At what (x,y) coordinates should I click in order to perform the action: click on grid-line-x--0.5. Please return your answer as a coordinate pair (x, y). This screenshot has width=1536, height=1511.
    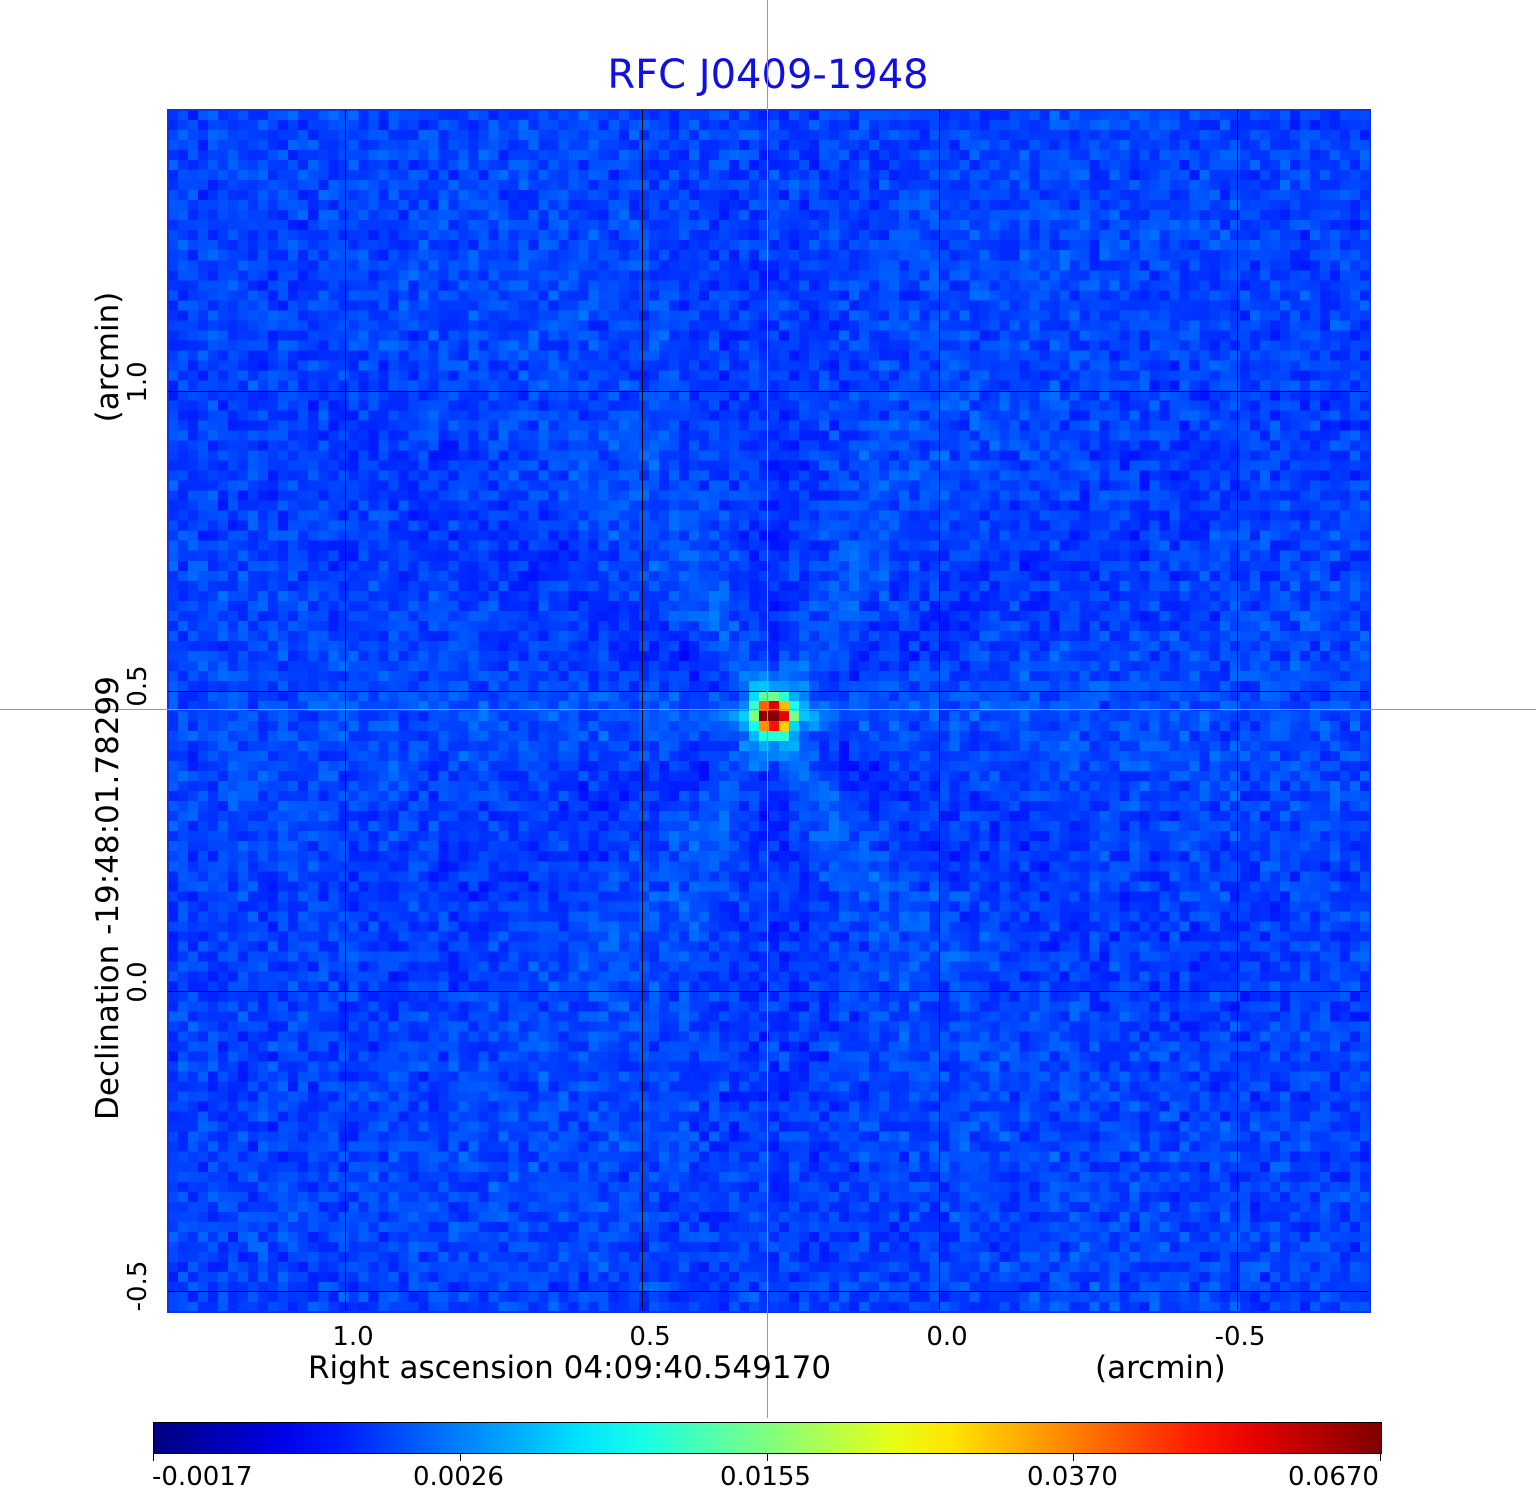
    Looking at the image, I should click on (1237, 710).